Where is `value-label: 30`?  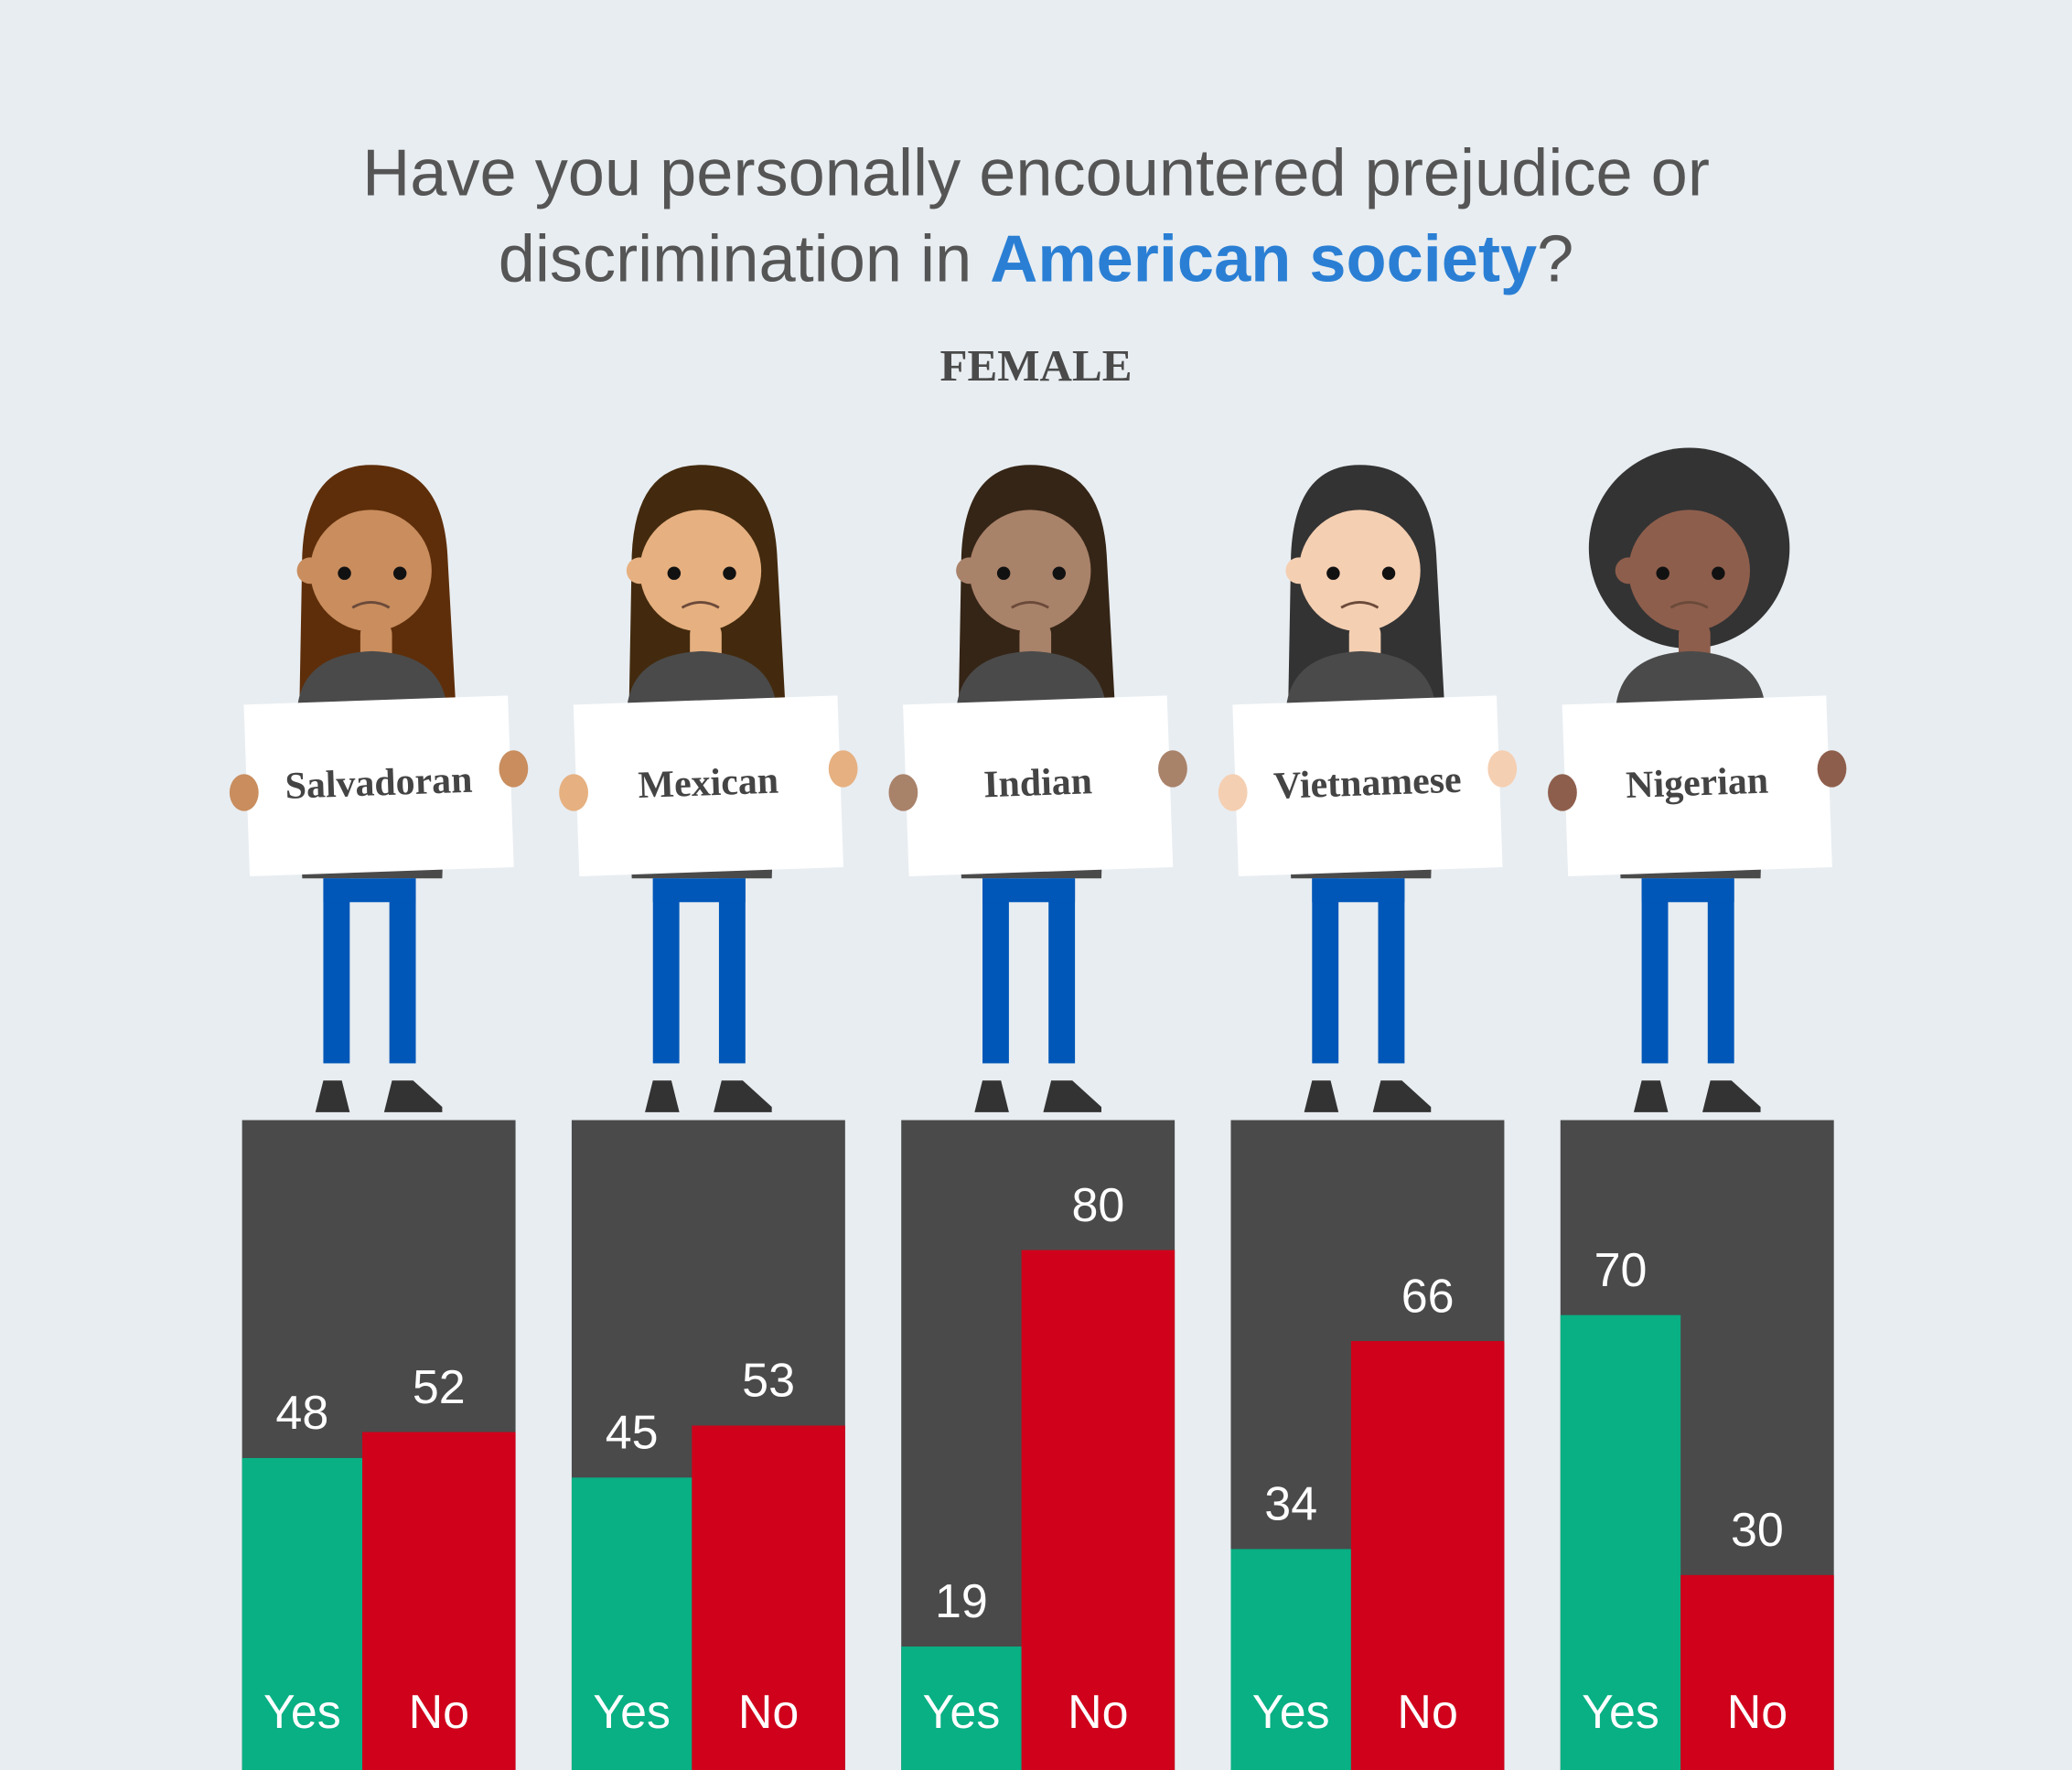
value-label: 30 is located at coordinates (1757, 1530).